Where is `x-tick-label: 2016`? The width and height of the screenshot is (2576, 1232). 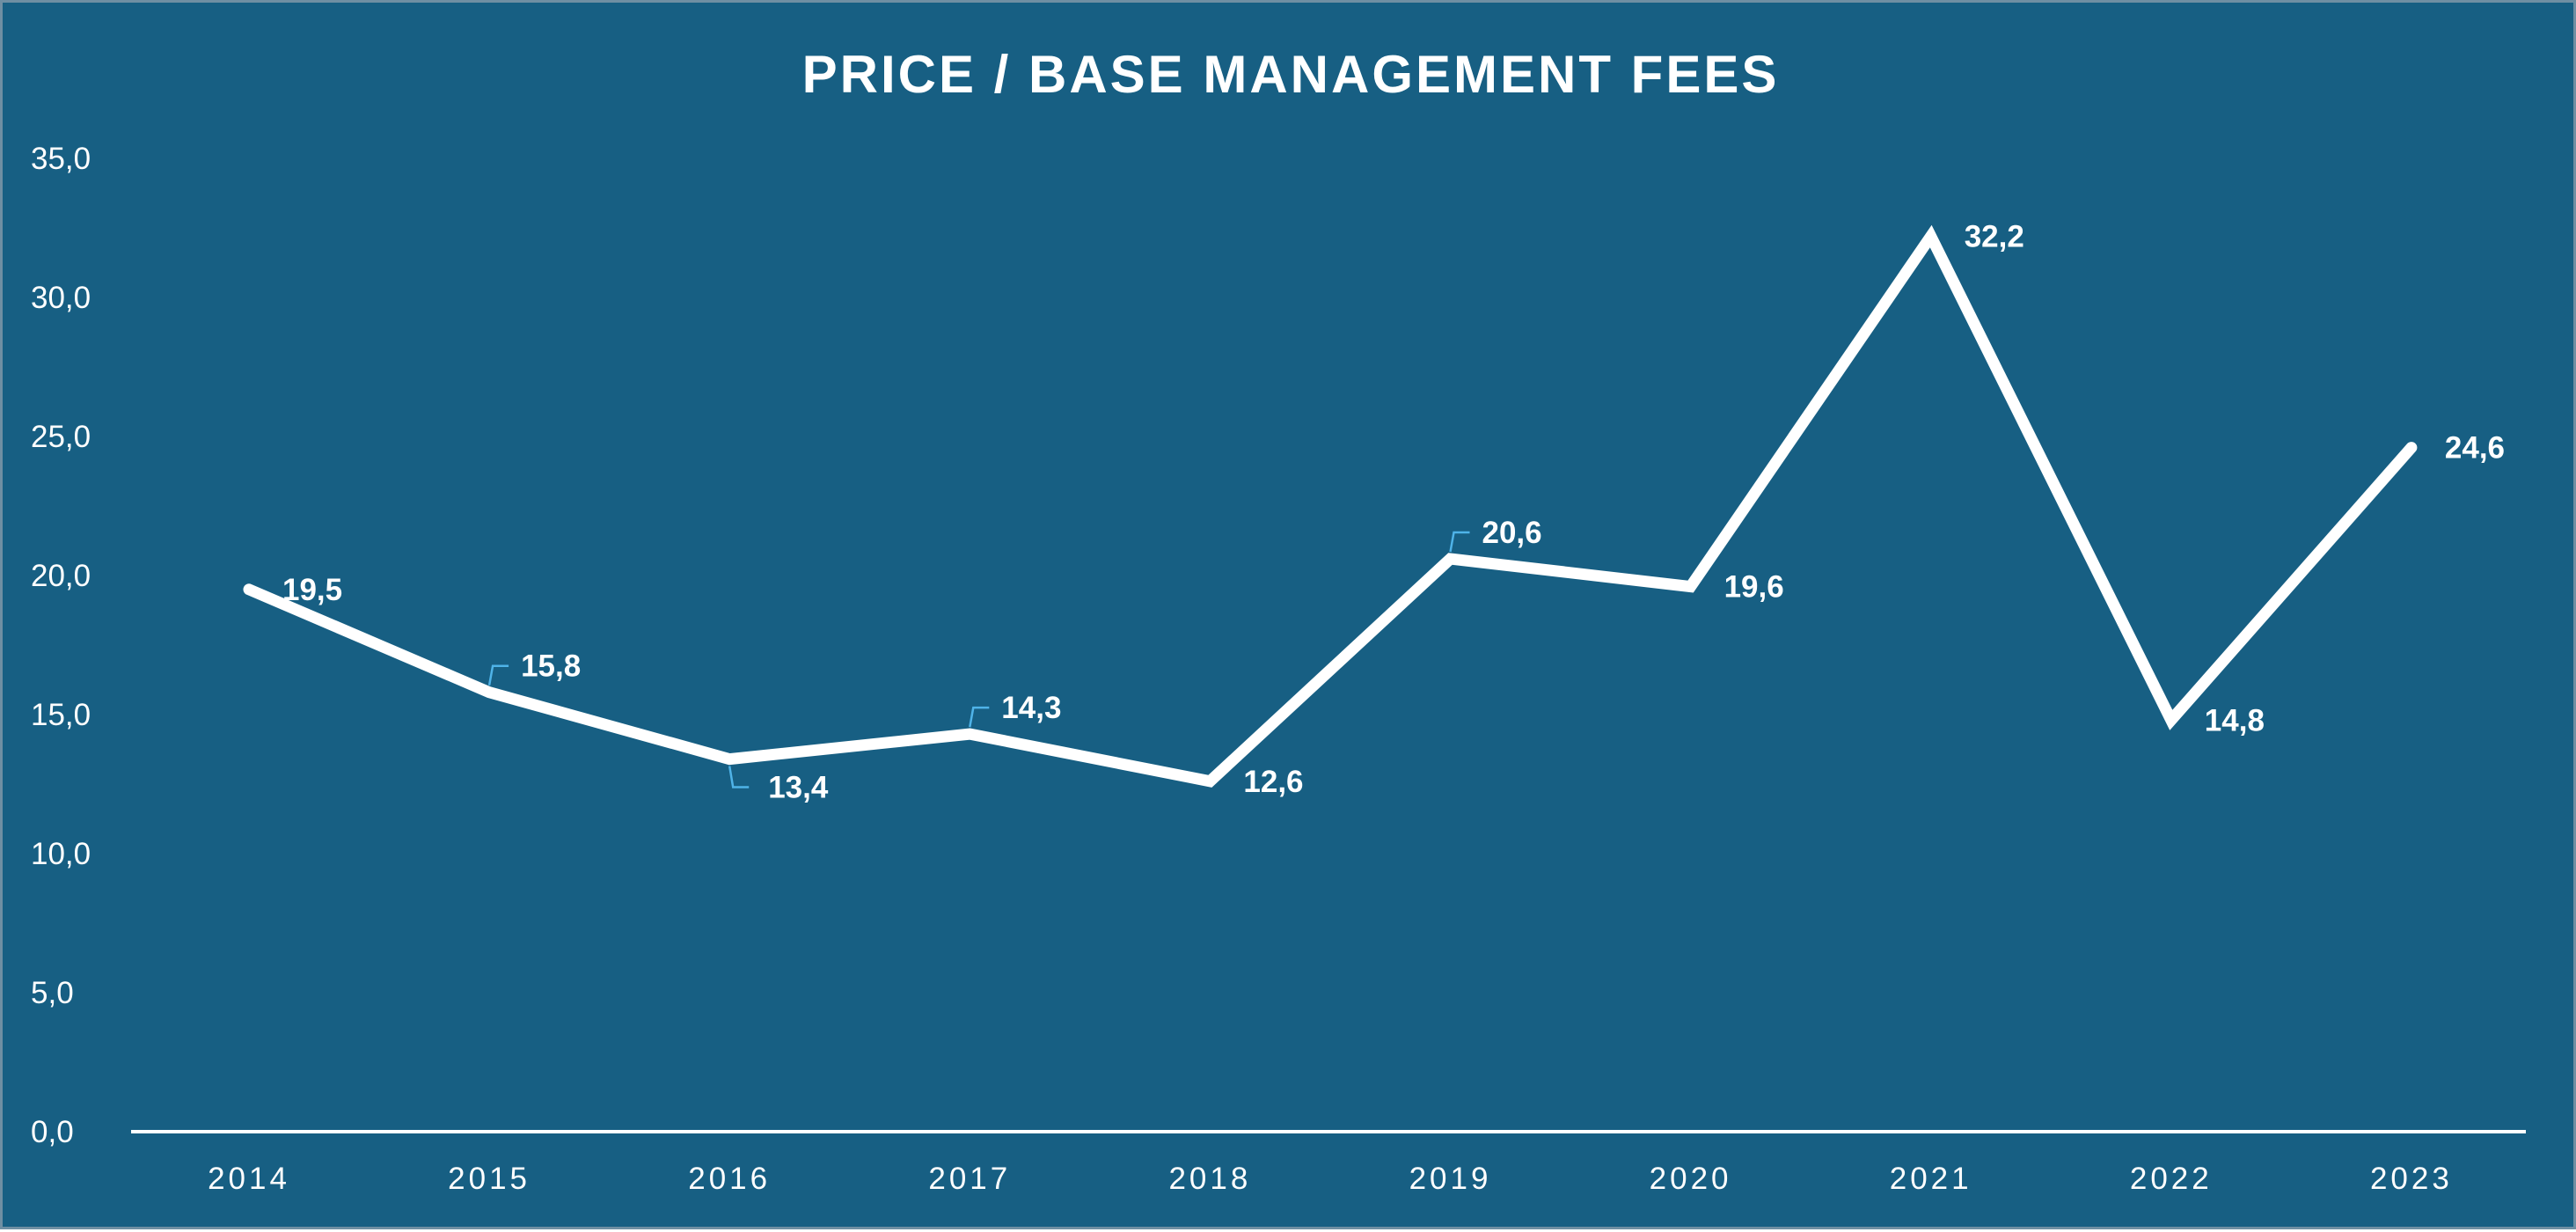
x-tick-label: 2016 is located at coordinates (729, 1179).